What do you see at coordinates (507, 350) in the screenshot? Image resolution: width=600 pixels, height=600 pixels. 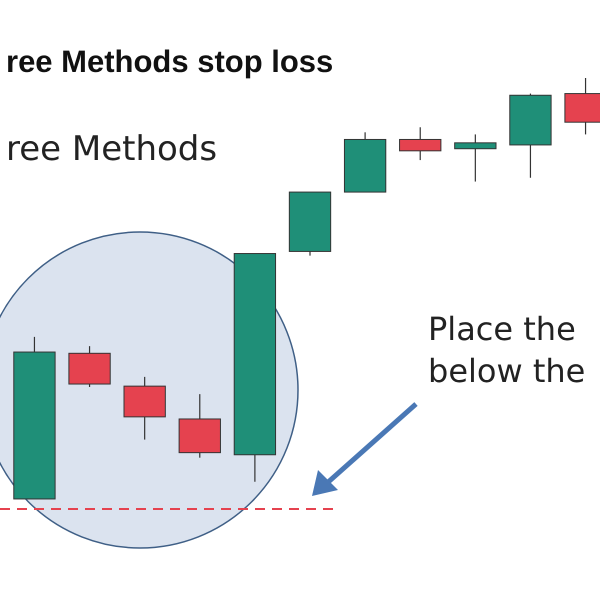 I see `annotation: Place the below the` at bounding box center [507, 350].